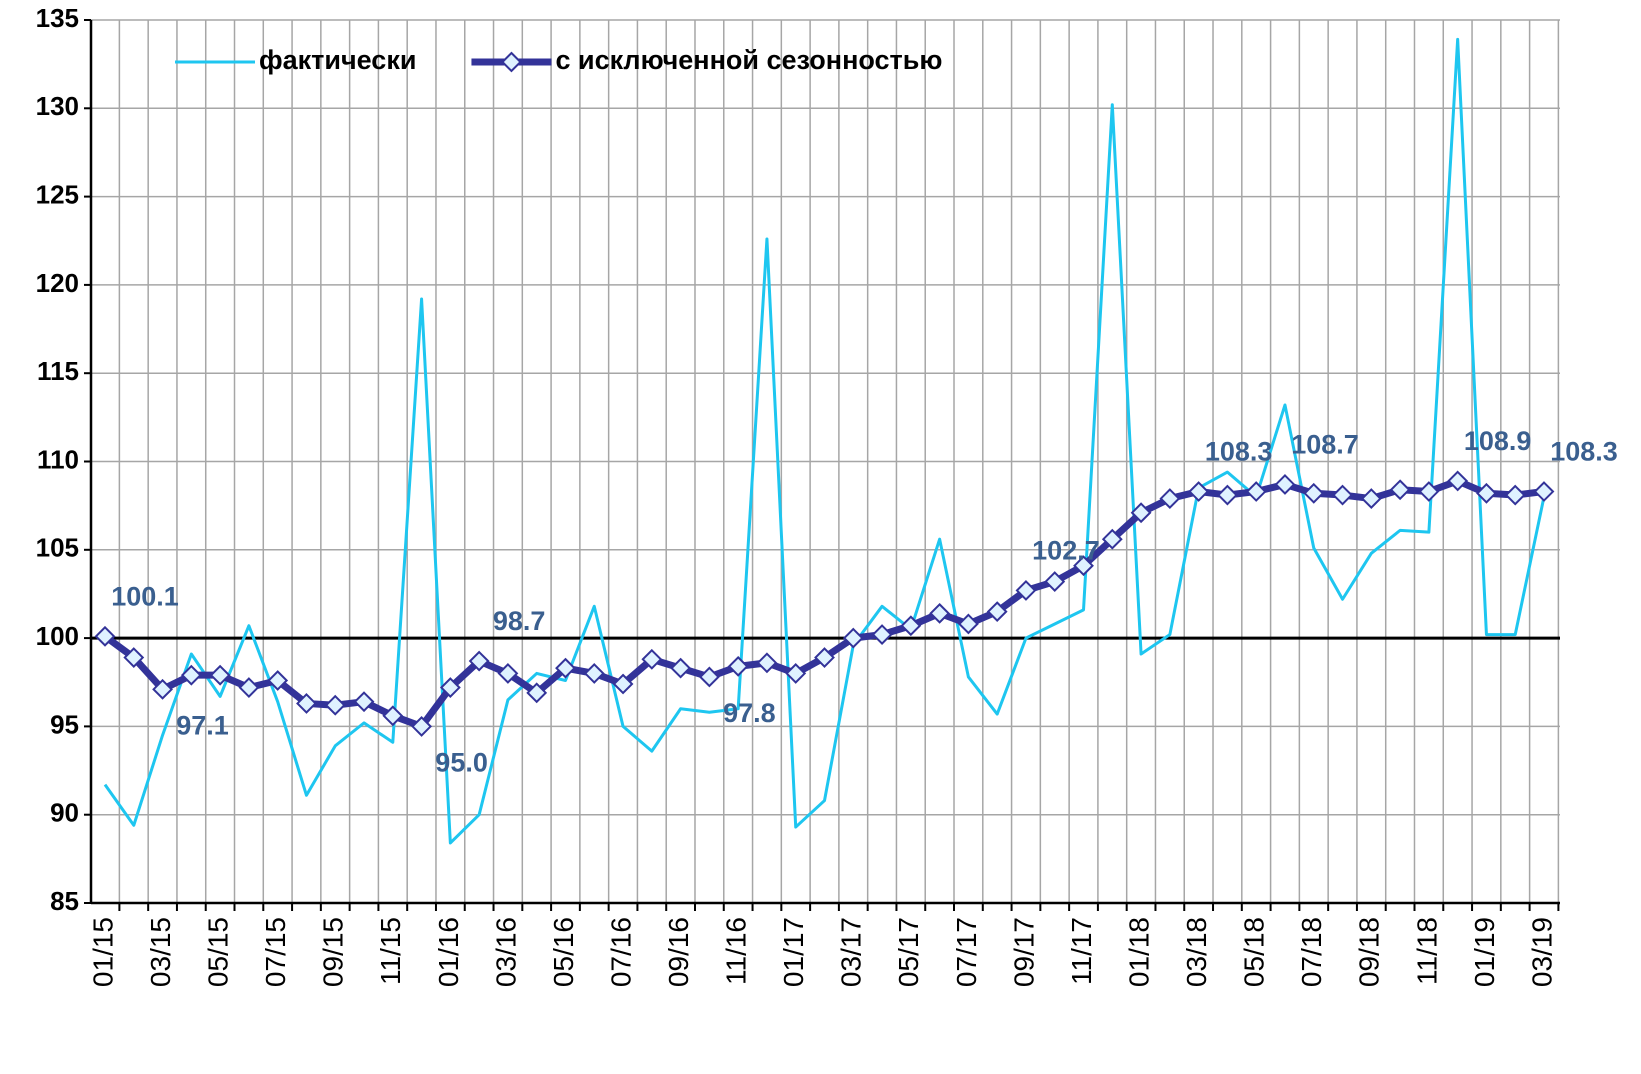  I want to click on legend-item: с исключенной сезонностью, so click(706, 60).